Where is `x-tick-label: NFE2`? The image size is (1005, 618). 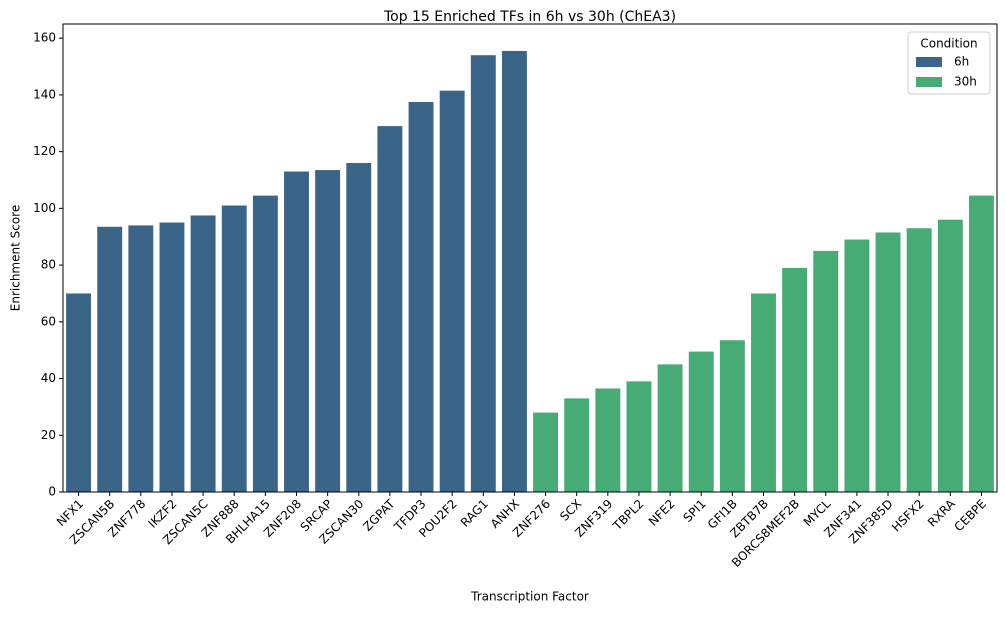 x-tick-label: NFE2 is located at coordinates (662, 513).